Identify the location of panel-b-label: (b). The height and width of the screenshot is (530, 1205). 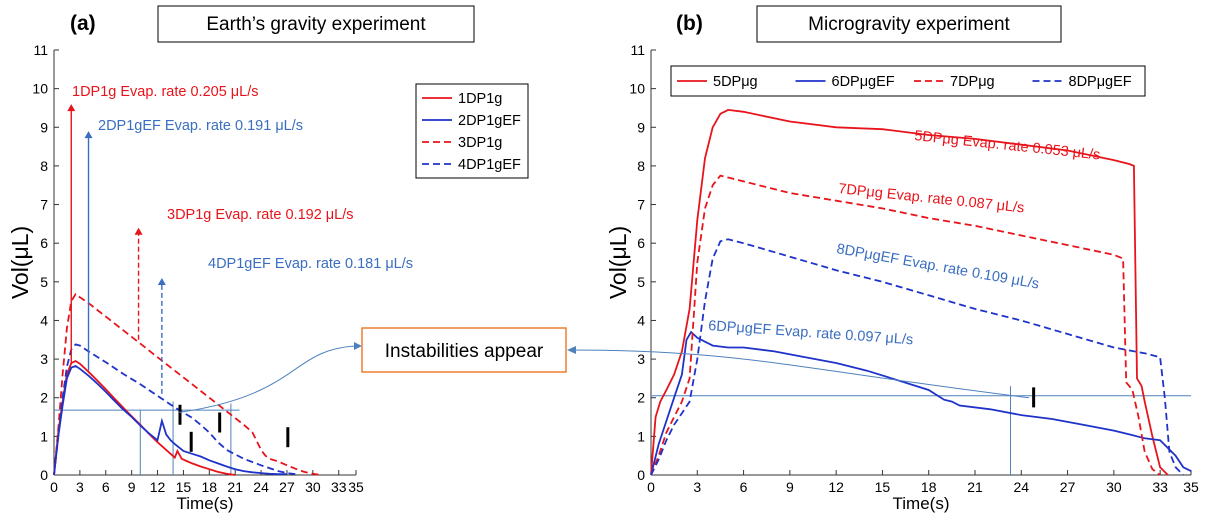
(689, 23).